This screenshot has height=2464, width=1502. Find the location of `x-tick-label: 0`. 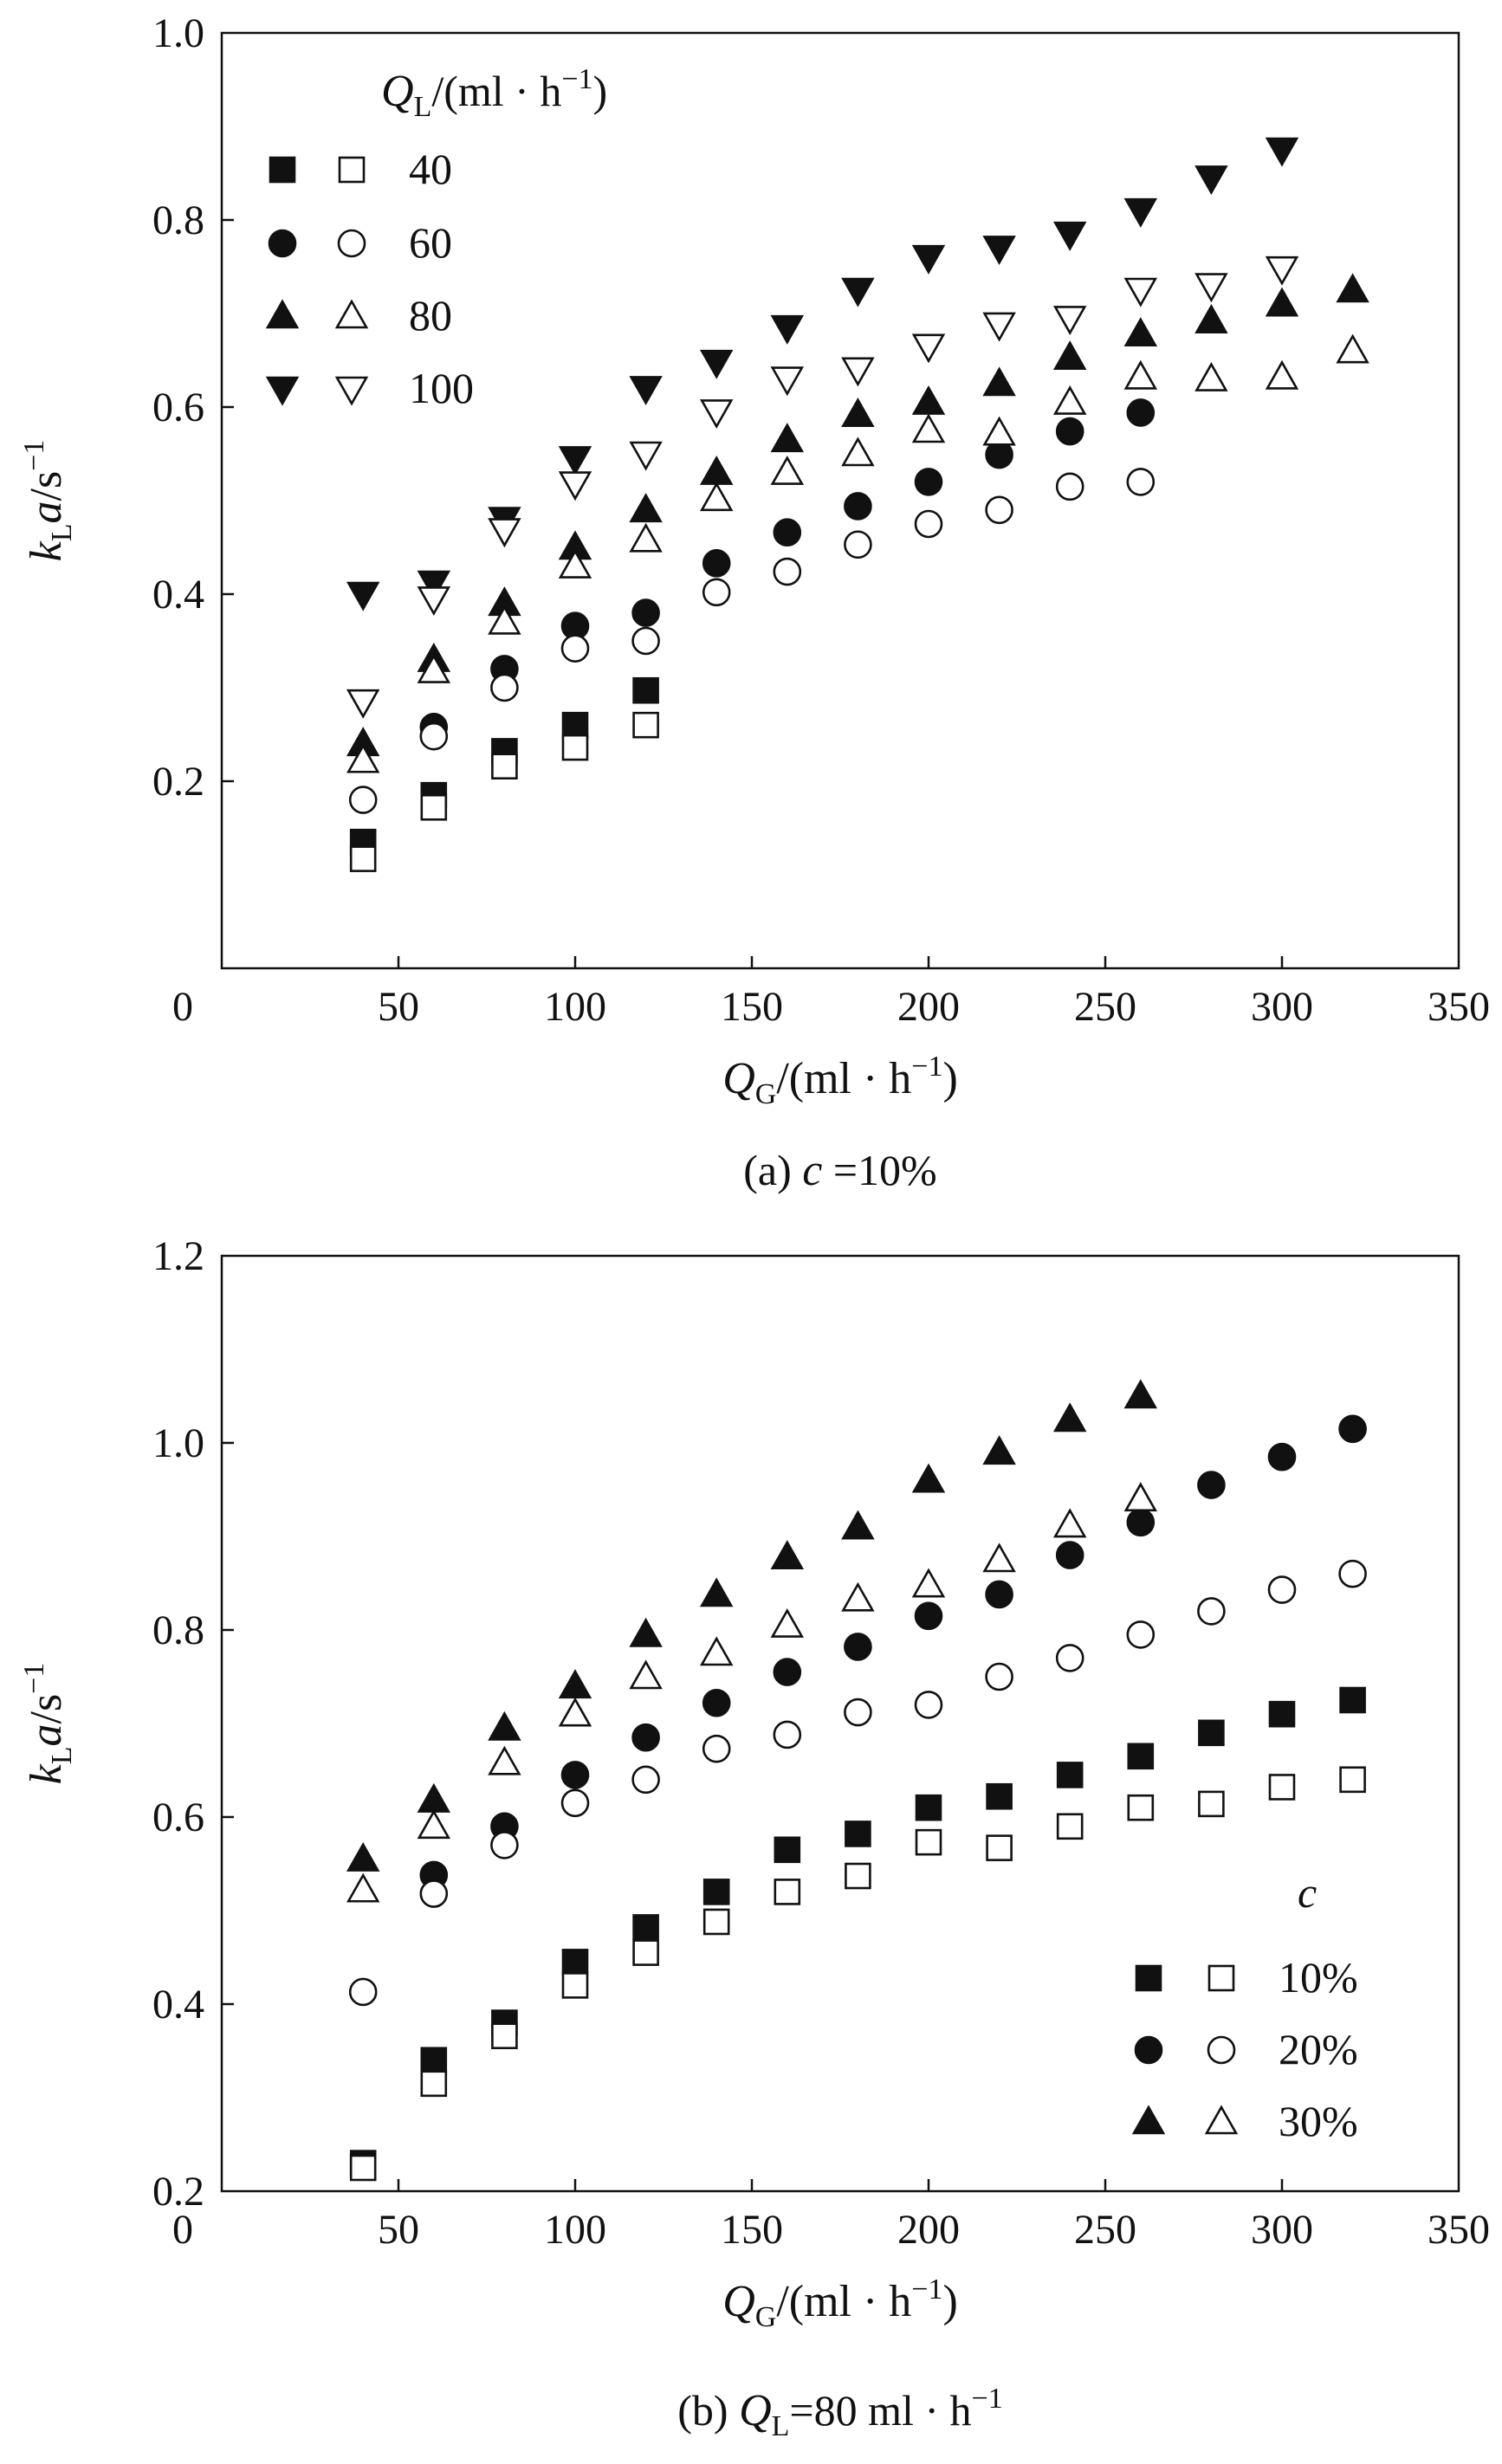

x-tick-label: 0 is located at coordinates (182, 2230).